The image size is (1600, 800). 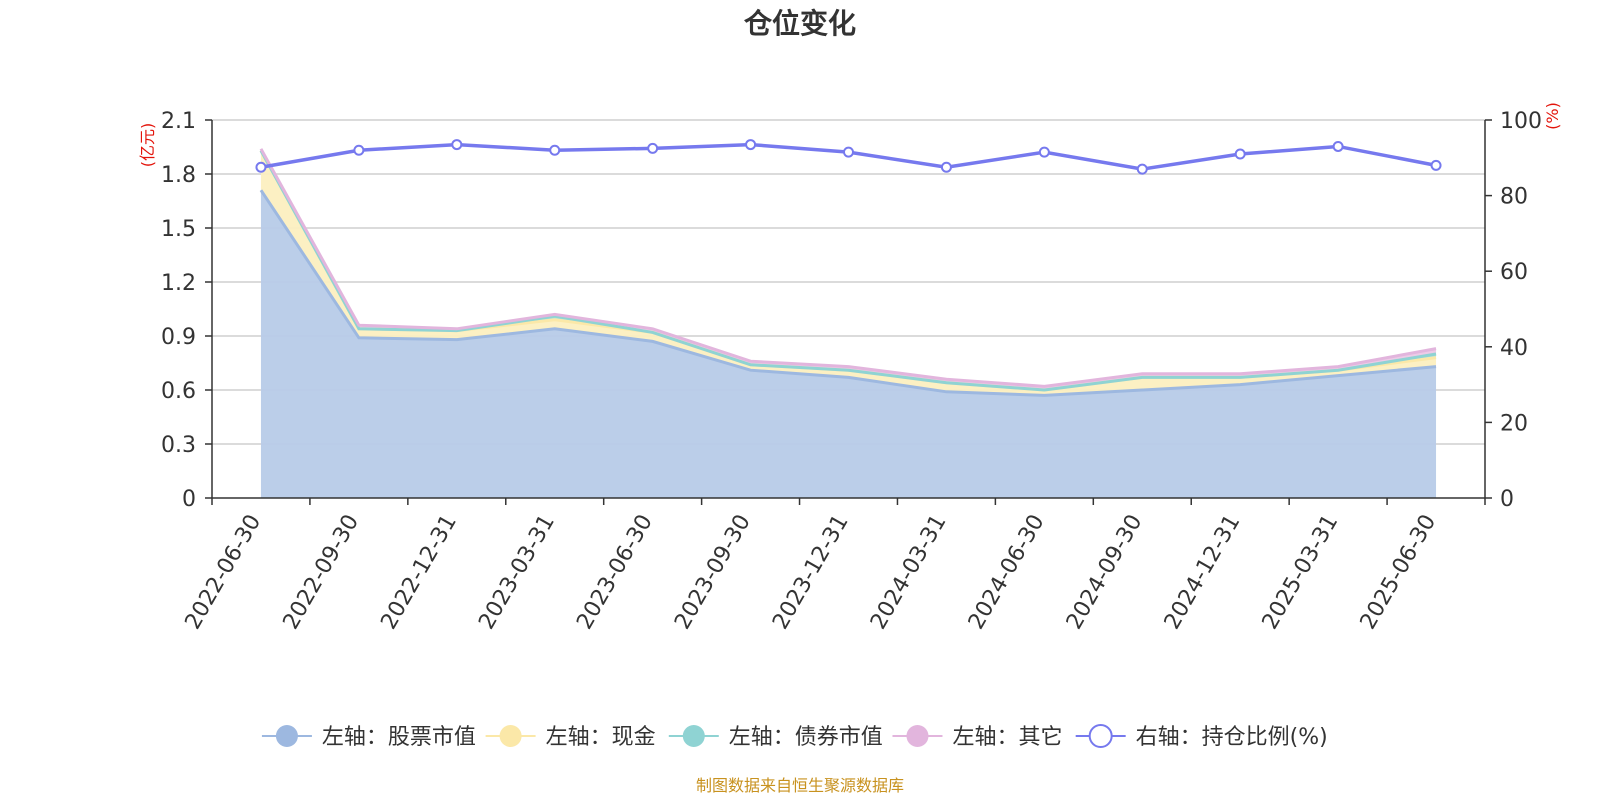 I want to click on legend-item: 左轴：现金, so click(x=570, y=737).